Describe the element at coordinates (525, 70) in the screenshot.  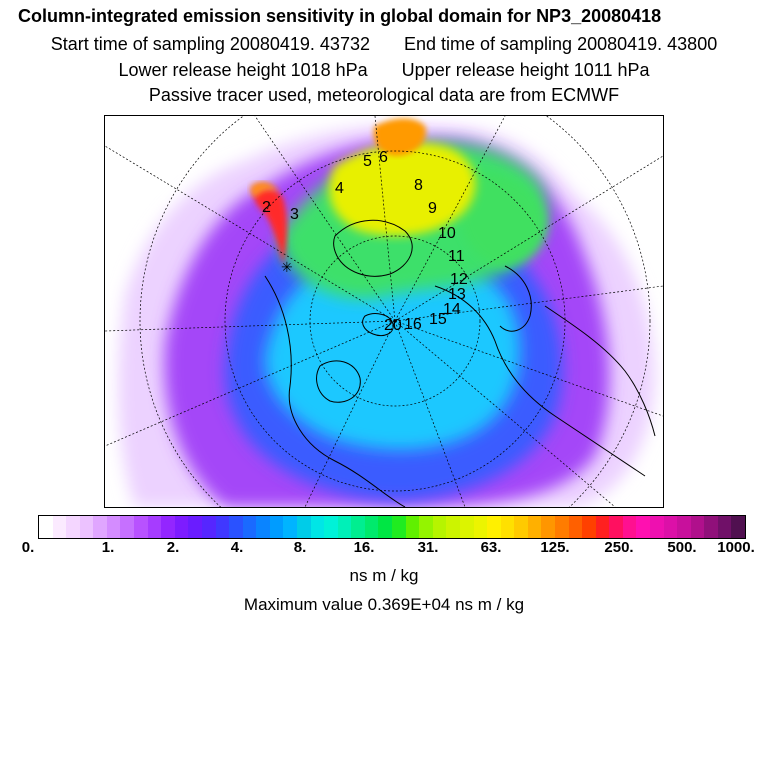
I see `upper-release-height: Upper release height 1011 hPa` at that location.